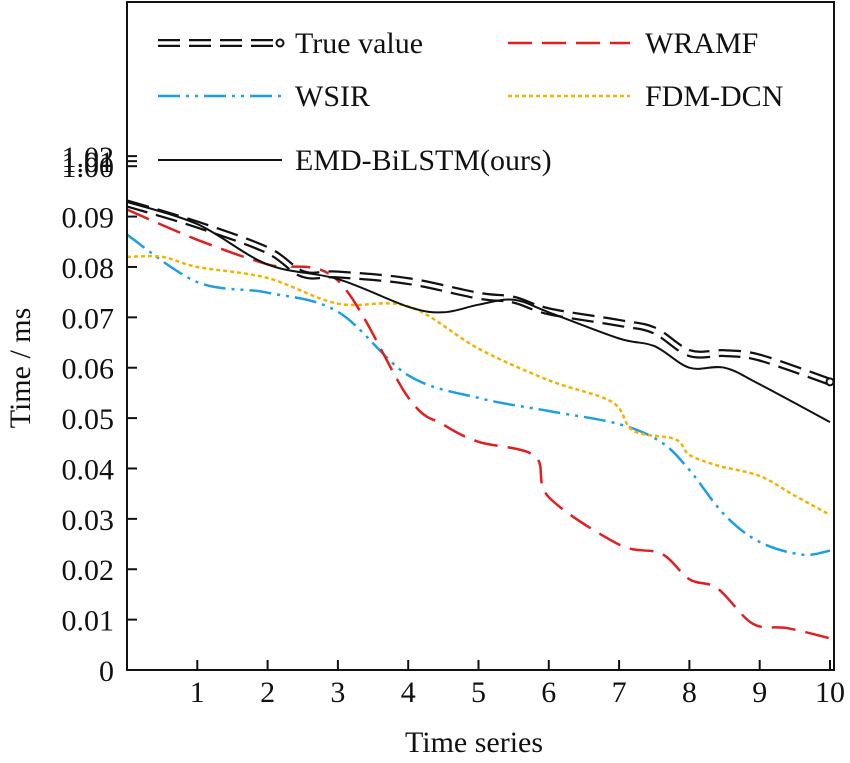 Image resolution: width=850 pixels, height=763 pixels. I want to click on x-tick-label: 2, so click(267, 692).